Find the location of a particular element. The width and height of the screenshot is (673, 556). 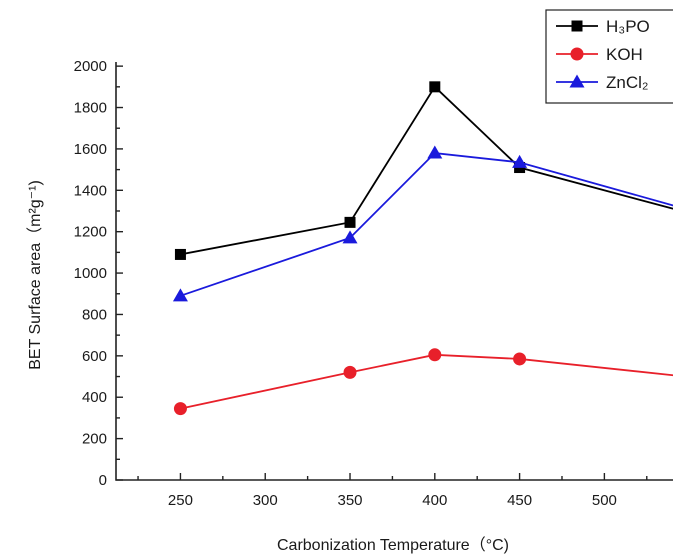

y-tick-label: 400 is located at coordinates (94, 397).